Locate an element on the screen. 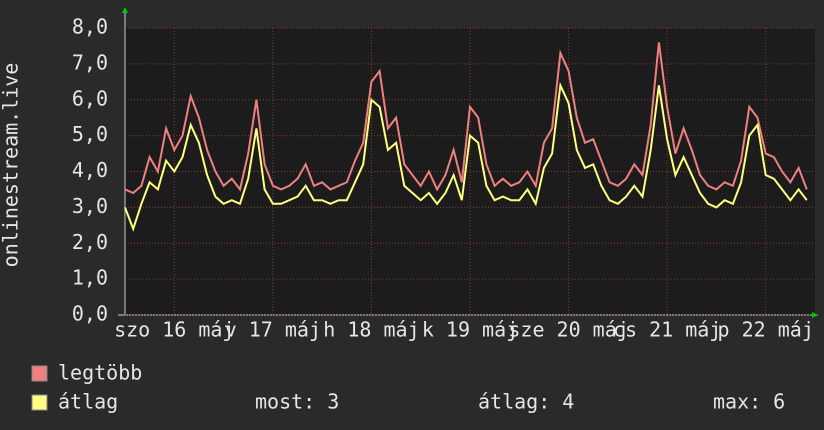 This screenshot has width=824, height=430. y-axis-arrow is located at coordinates (125, 10).